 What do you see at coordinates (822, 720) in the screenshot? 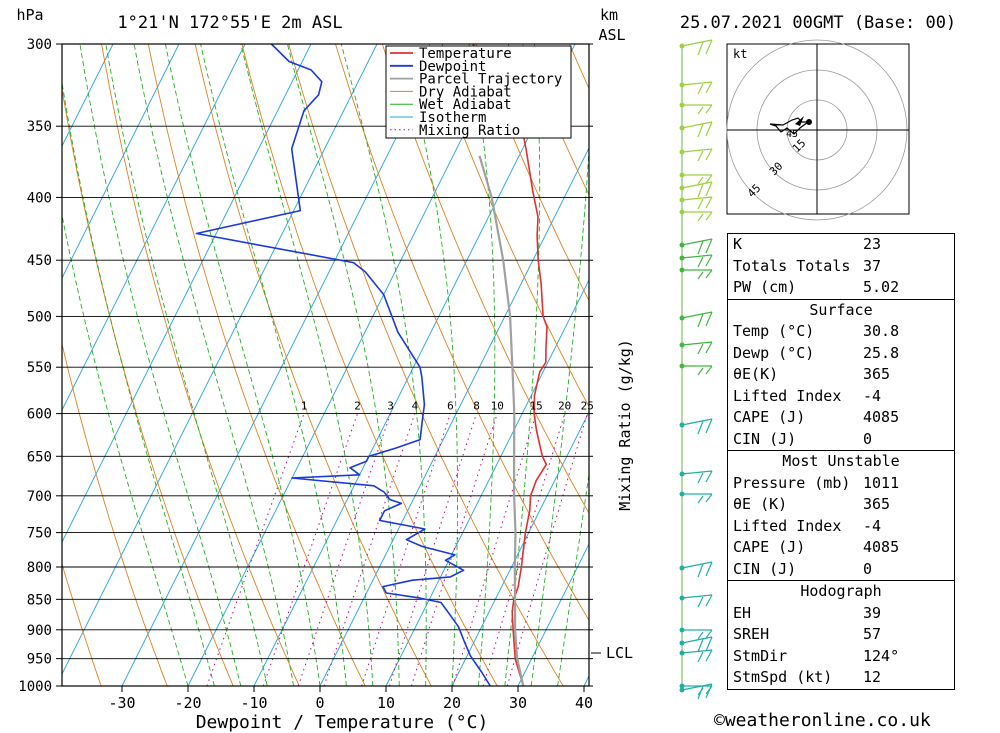
I see `copyright-footer: ©weatheronline.co.uk` at bounding box center [822, 720].